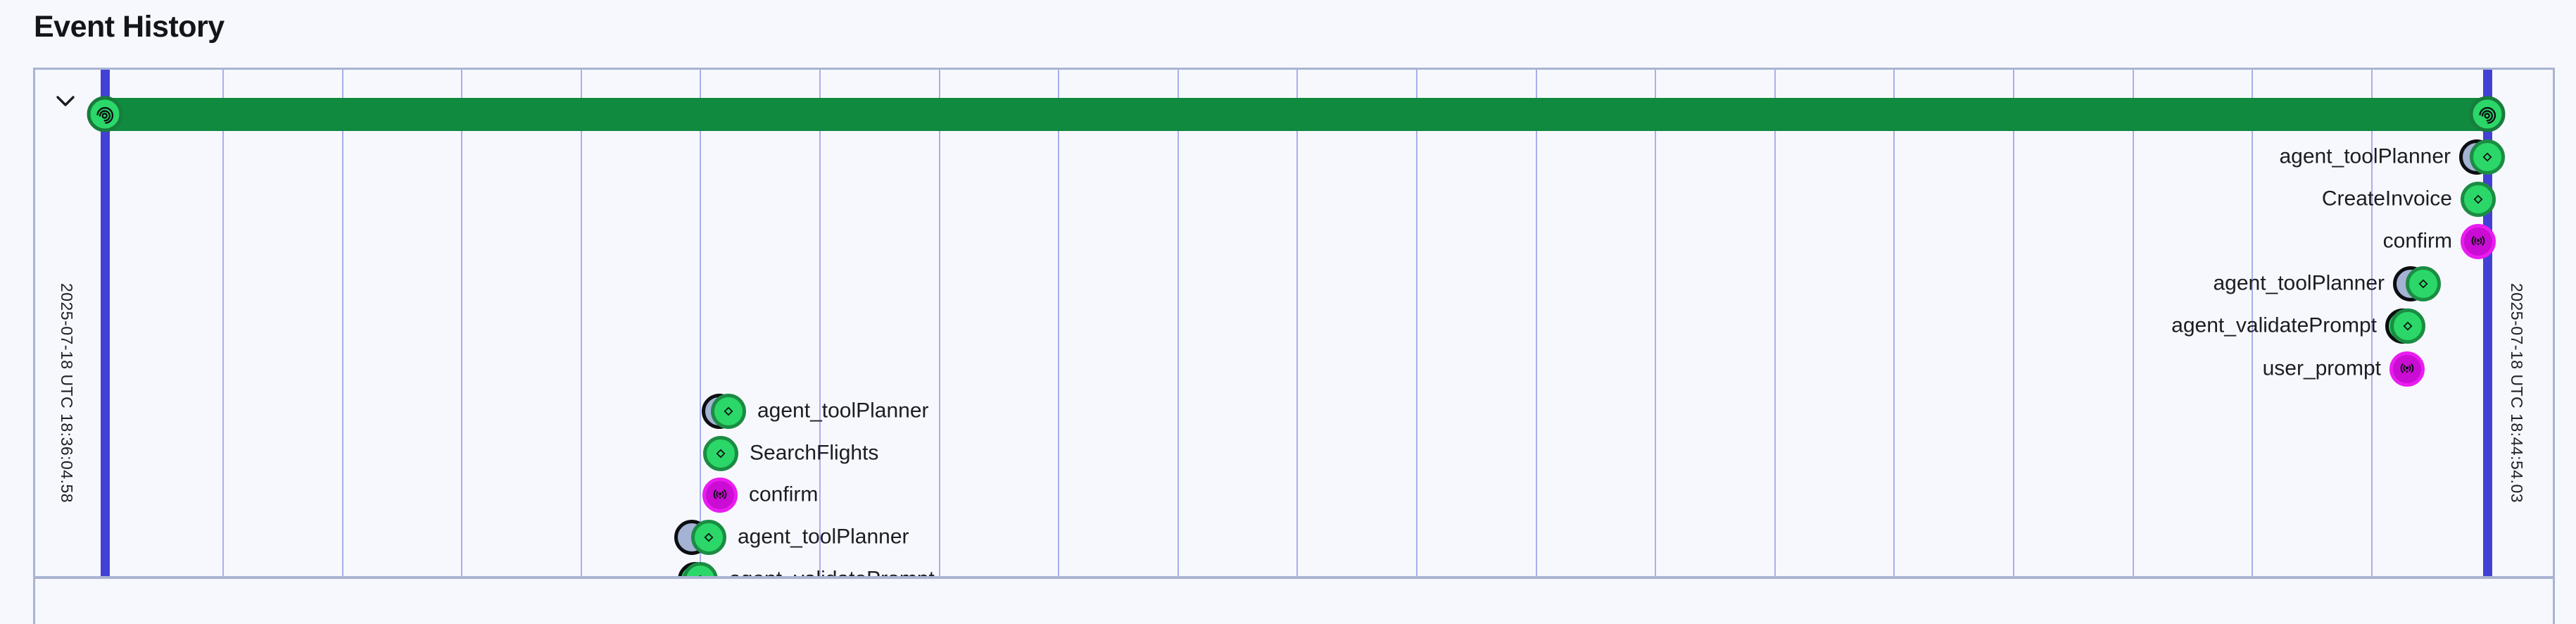  What do you see at coordinates (2387, 199) in the screenshot?
I see `event-label: CreateInvoice` at bounding box center [2387, 199].